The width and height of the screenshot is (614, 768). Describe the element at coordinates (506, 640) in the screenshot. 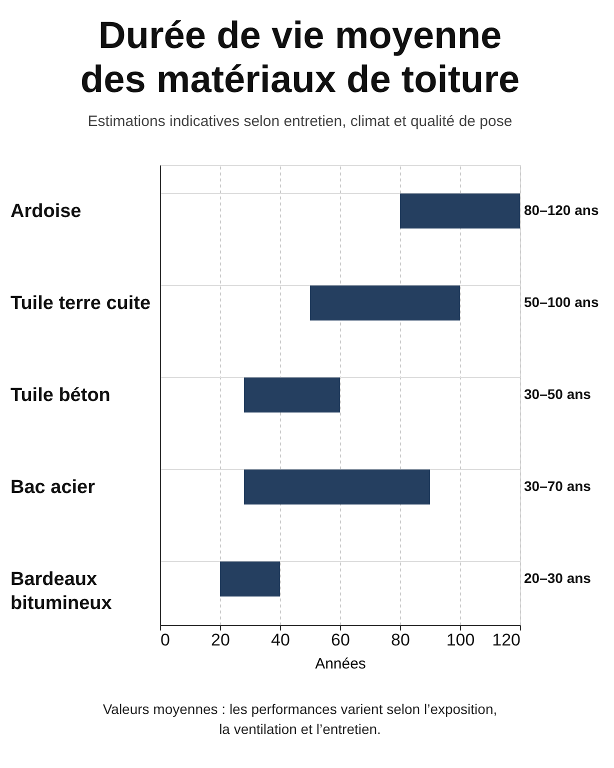

I see `x-tick-label: 120` at that location.